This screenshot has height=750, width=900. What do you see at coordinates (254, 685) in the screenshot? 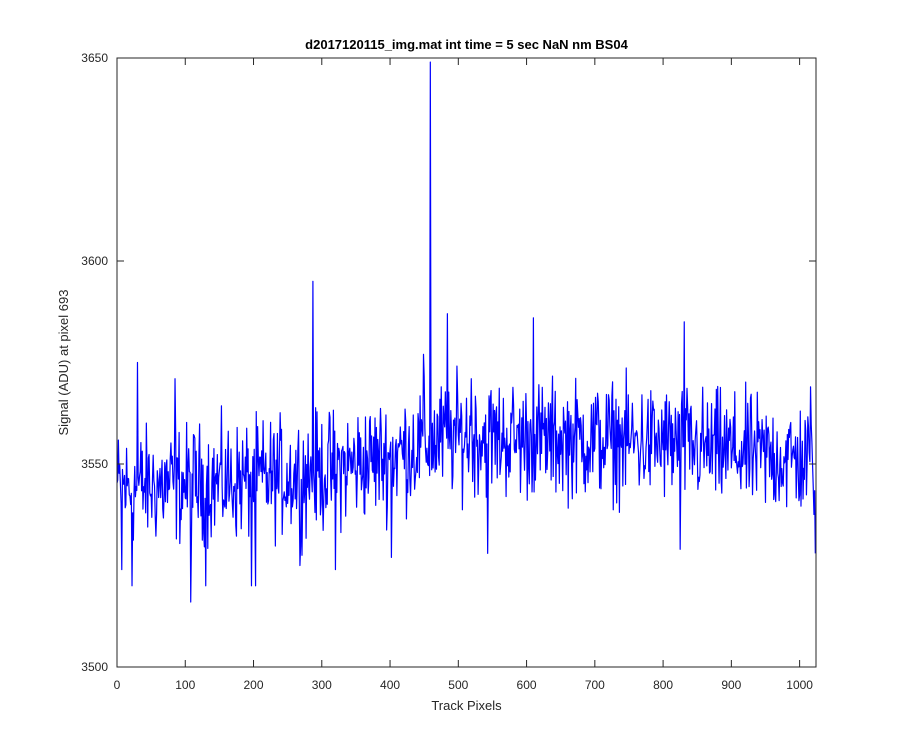
I see `x-tick-label: 200` at bounding box center [254, 685].